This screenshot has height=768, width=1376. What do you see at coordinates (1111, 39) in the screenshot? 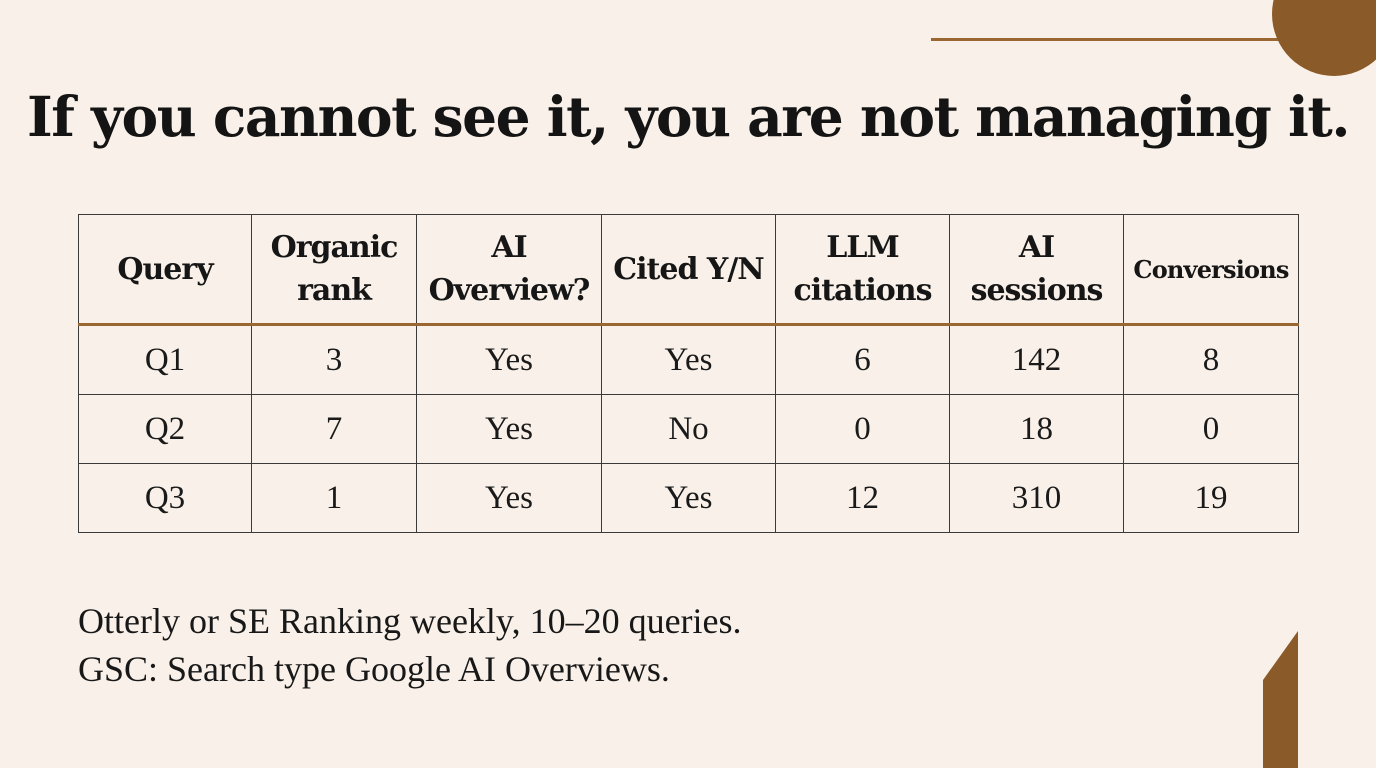
I see `decorative-rule` at bounding box center [1111, 39].